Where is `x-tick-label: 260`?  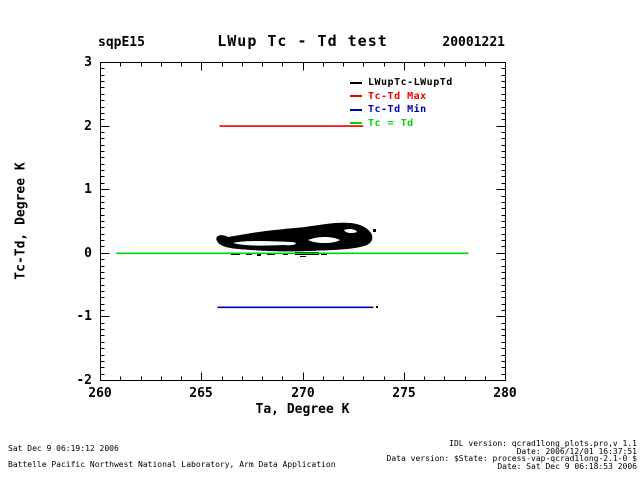
x-tick-label: 260 is located at coordinates (100, 393).